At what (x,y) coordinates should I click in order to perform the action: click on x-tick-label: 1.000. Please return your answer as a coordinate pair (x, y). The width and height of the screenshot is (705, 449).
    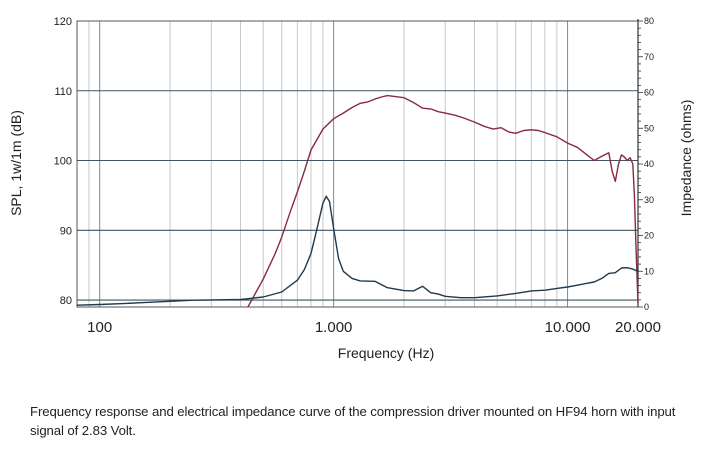
    Looking at the image, I should click on (334, 327).